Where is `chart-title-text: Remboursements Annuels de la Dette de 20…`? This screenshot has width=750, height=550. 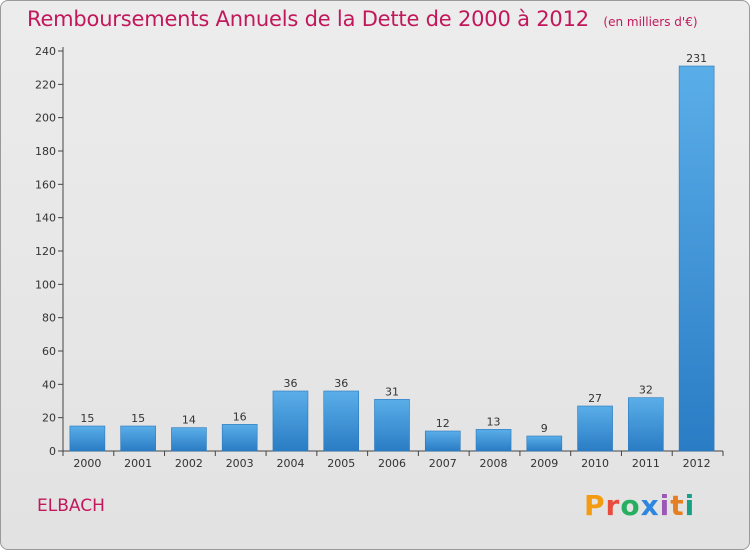
chart-title-text: Remboursements Annuels de la Dette de 20… is located at coordinates (308, 19).